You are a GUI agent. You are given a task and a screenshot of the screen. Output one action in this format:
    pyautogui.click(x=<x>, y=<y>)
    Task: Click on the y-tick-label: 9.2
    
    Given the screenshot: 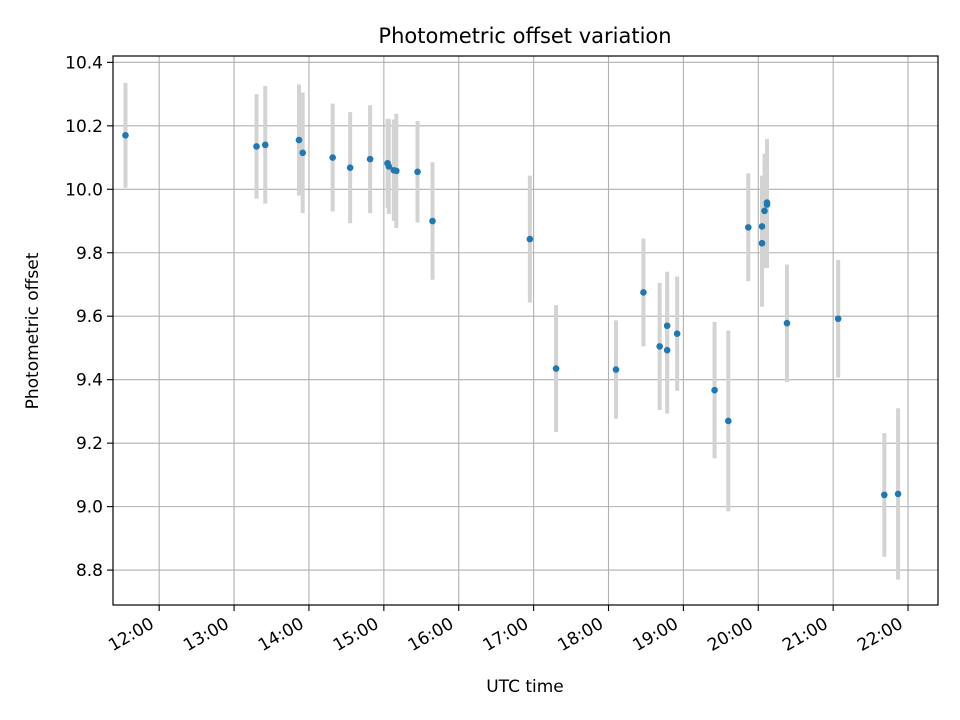 What is the action you would take?
    pyautogui.click(x=89, y=444)
    